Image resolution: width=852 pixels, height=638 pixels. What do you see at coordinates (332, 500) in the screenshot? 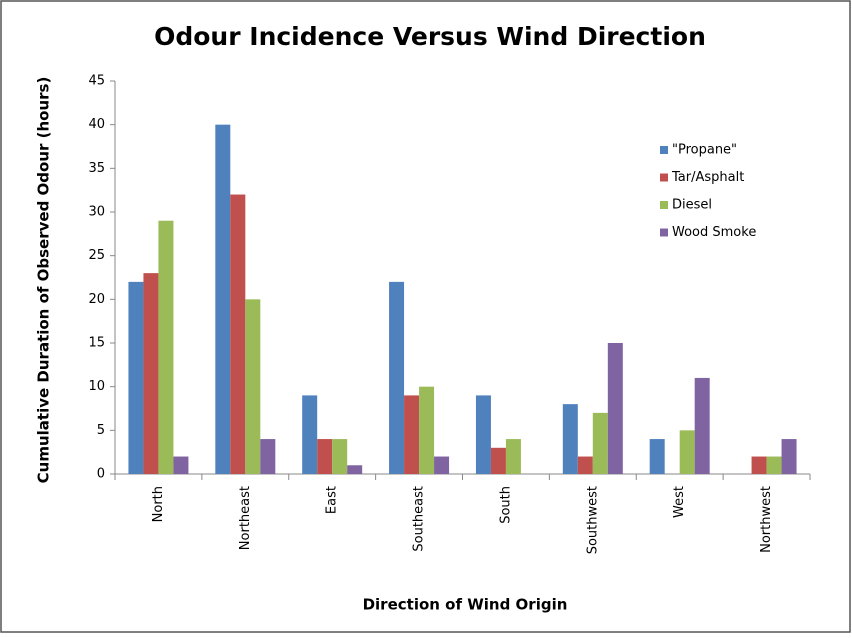
I see `x-tick-label: East` at bounding box center [332, 500].